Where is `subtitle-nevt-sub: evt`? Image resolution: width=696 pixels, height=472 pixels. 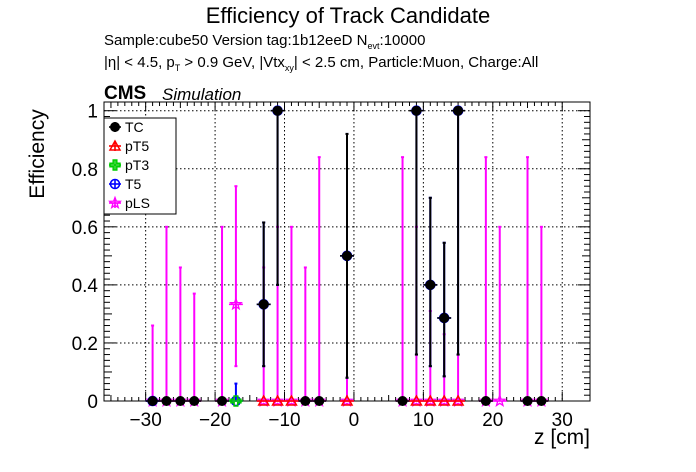
subtitle-nevt-sub: evt is located at coordinates (373, 46).